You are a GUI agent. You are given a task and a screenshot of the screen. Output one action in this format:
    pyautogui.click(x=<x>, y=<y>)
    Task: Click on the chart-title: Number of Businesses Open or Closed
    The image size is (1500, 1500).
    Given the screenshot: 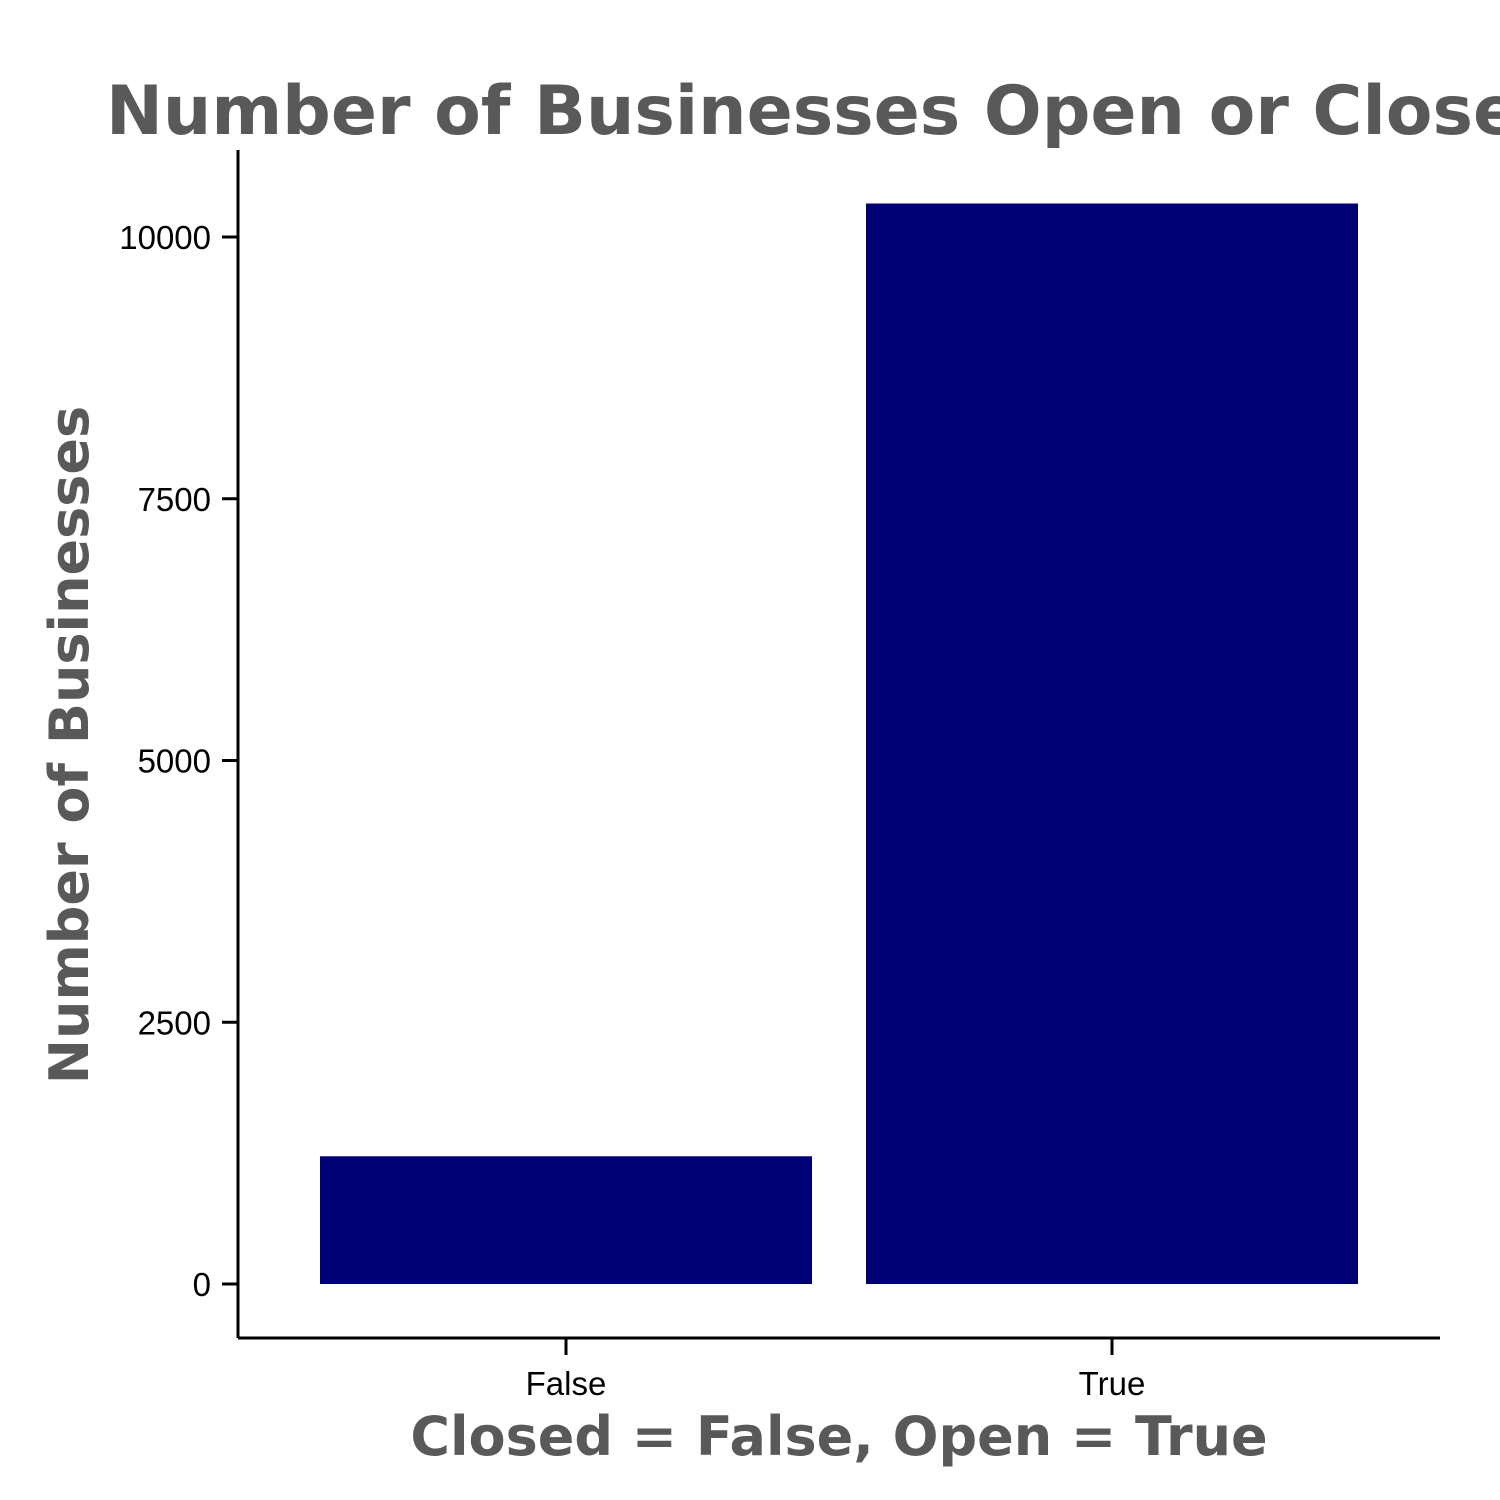 What is the action you would take?
    pyautogui.click(x=803, y=111)
    